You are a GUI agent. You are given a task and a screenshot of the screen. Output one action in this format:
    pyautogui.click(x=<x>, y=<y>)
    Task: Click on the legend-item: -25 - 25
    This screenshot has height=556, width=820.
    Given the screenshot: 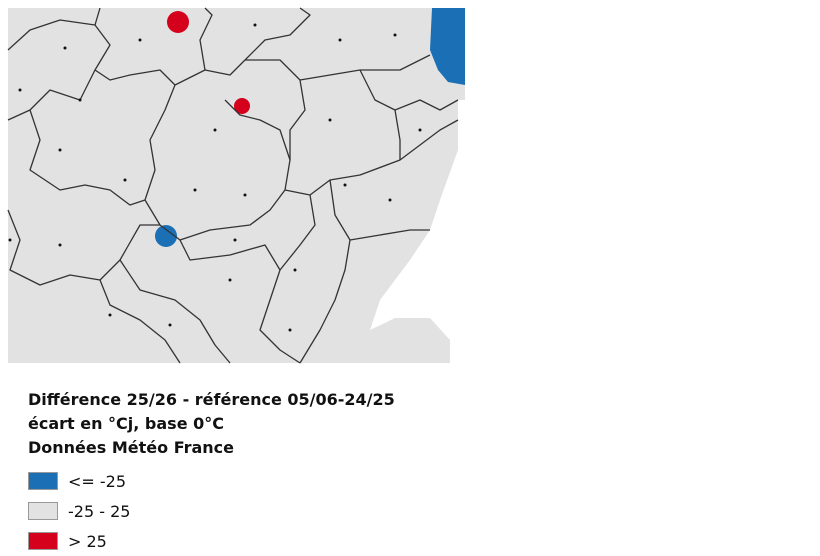 What is the action you would take?
    pyautogui.click(x=211, y=511)
    